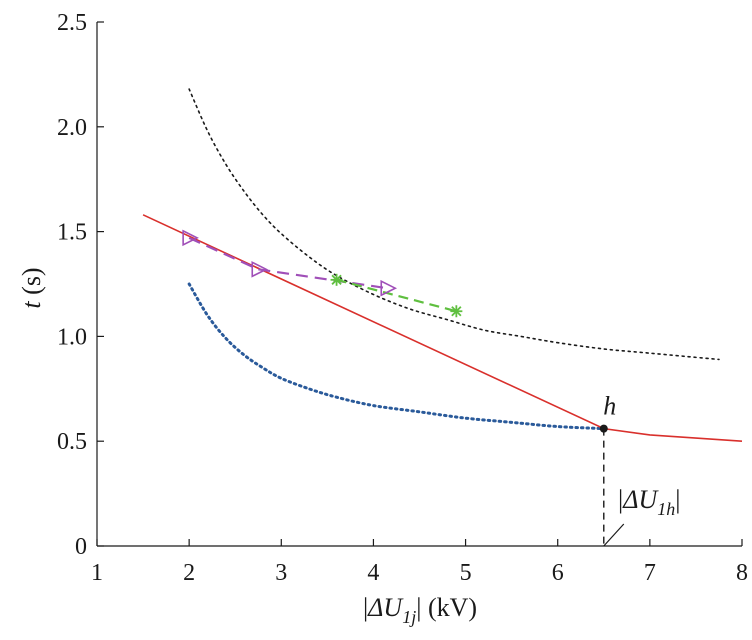  Describe the element at coordinates (603, 428) in the screenshot. I see `point-h` at that location.